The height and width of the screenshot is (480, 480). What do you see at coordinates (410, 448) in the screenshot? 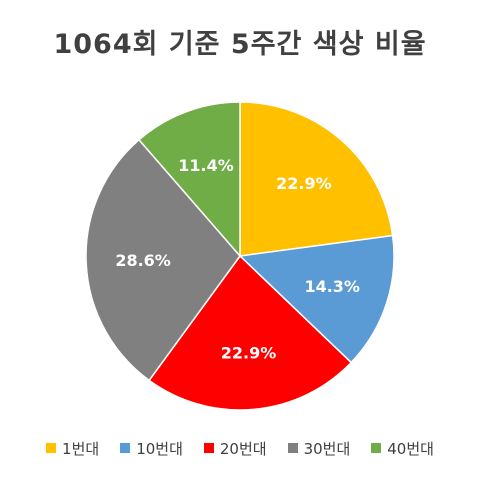
I see `legend-label-40: 40번대` at bounding box center [410, 448].